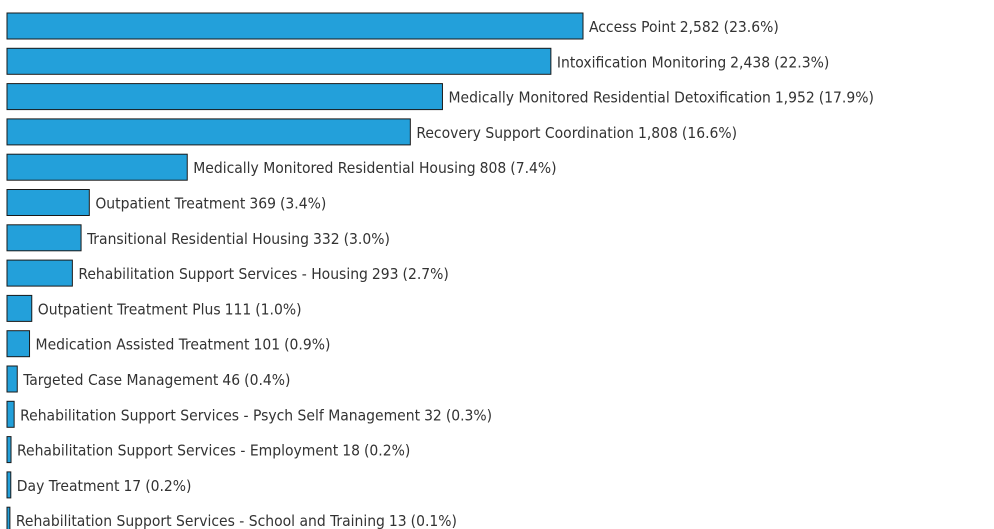  I want to click on bar-label: Outpatient Treatment Plus 111 (1.0%), so click(170, 309).